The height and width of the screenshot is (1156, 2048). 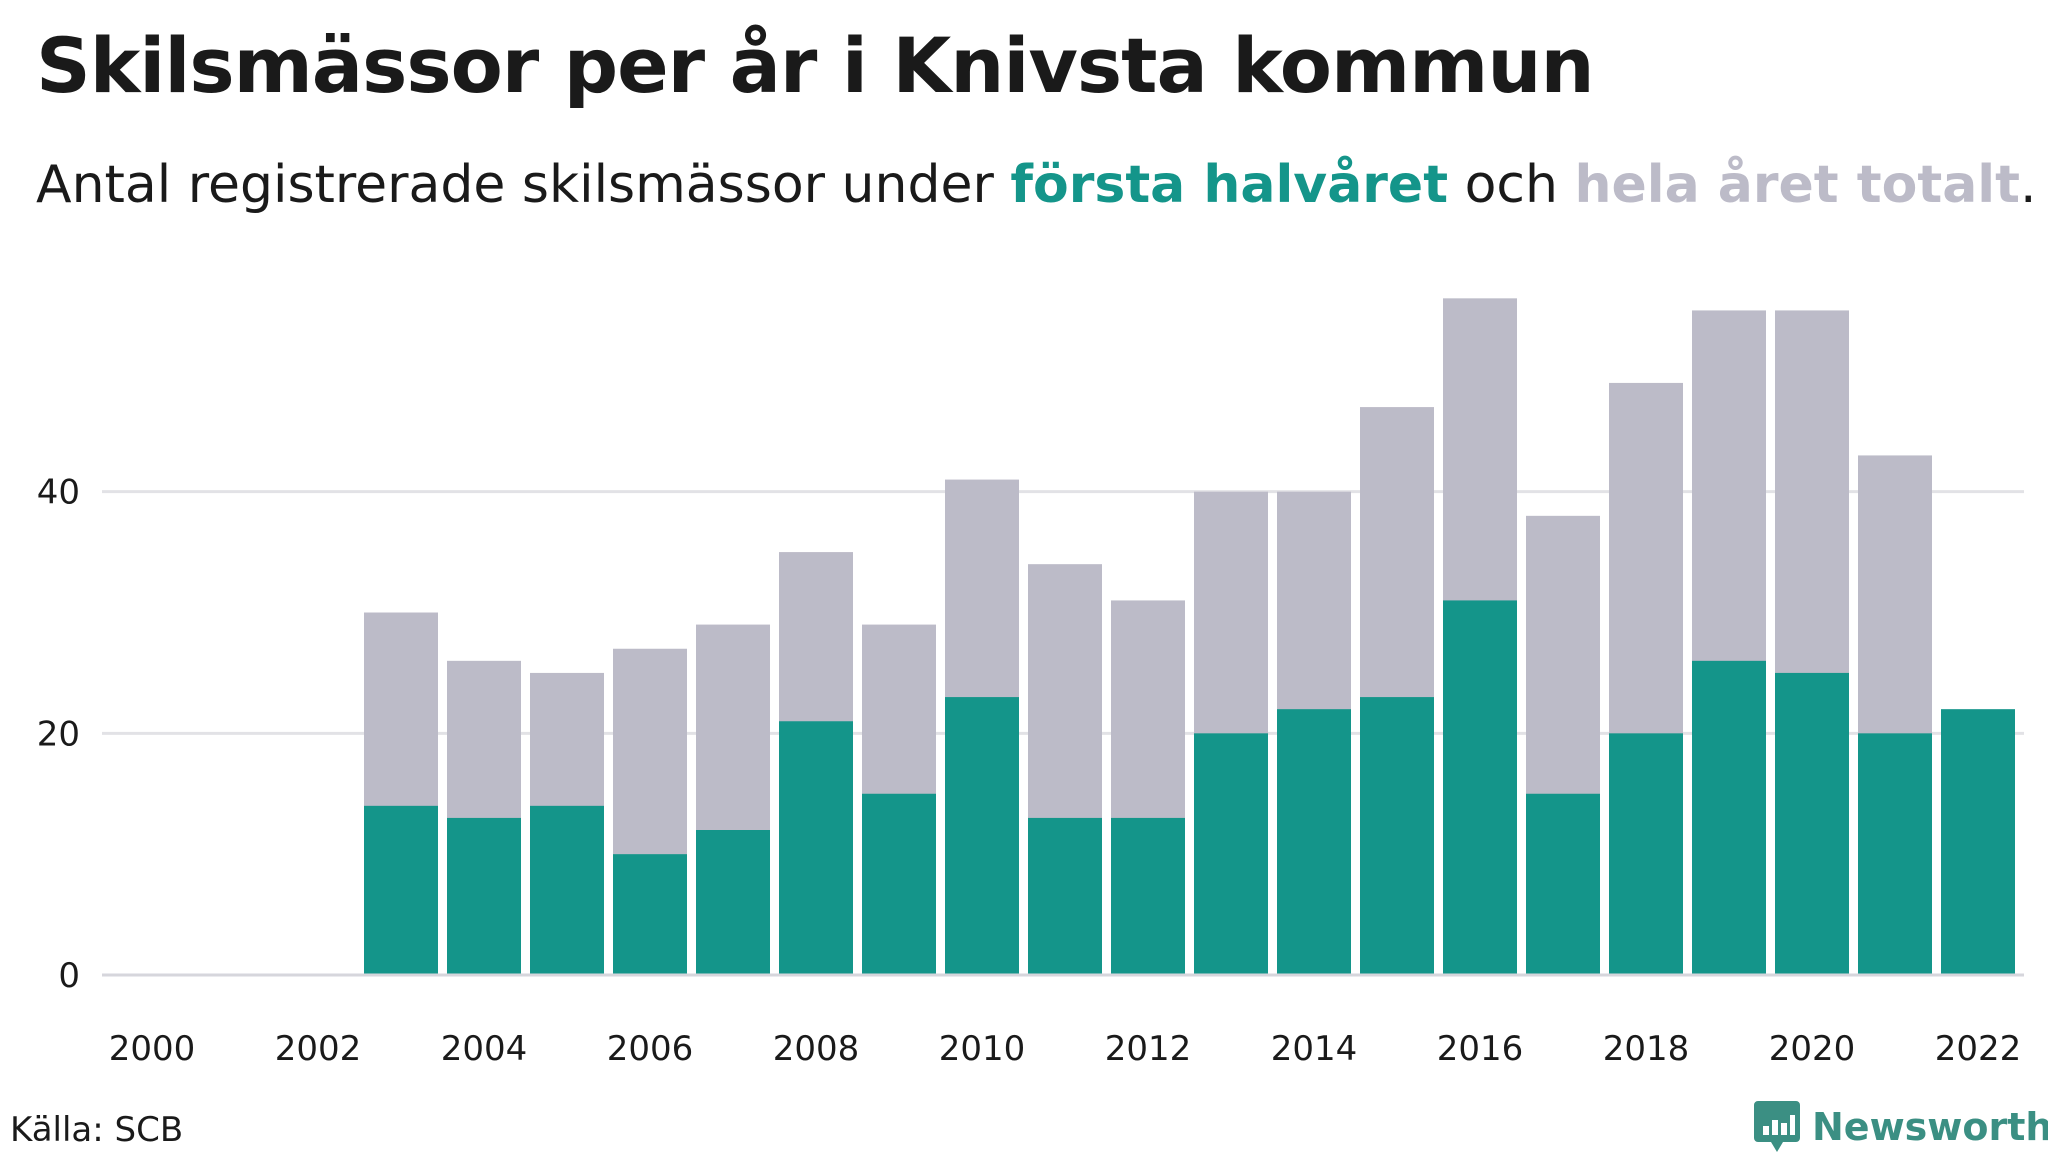 What do you see at coordinates (1480, 787) in the screenshot?
I see `bar-first-half-2016` at bounding box center [1480, 787].